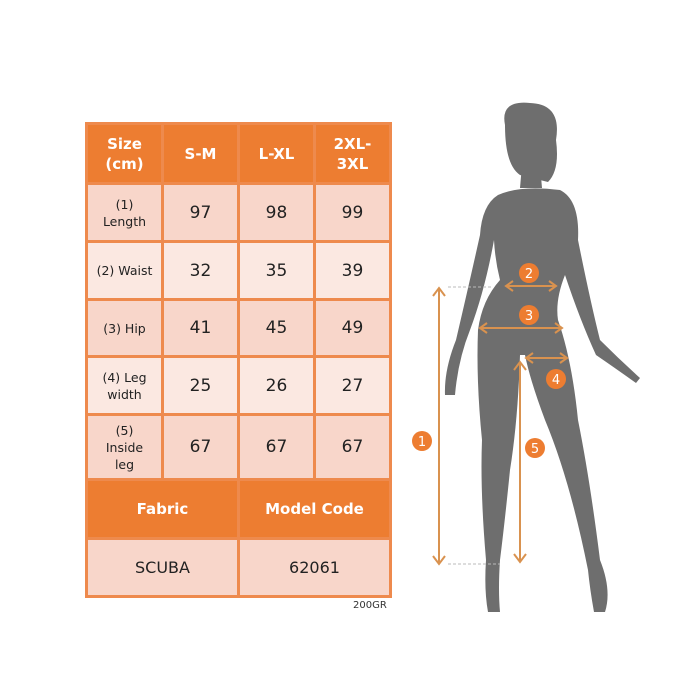 The image size is (700, 700). I want to click on measurement-markers: 1 2 3 4 5, so click(489, 360).